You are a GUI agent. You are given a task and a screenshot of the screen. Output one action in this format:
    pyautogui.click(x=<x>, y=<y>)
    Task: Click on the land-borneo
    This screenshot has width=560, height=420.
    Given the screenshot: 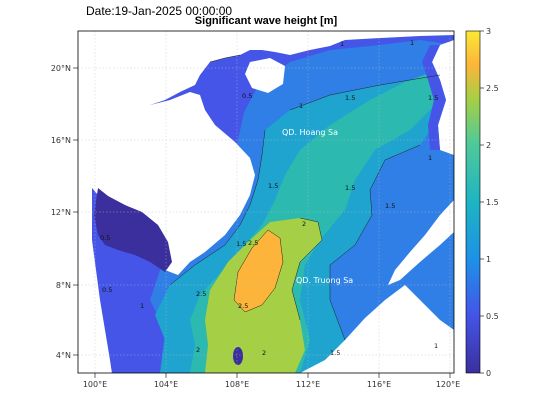 What is the action you would take?
    pyautogui.click(x=377, y=329)
    